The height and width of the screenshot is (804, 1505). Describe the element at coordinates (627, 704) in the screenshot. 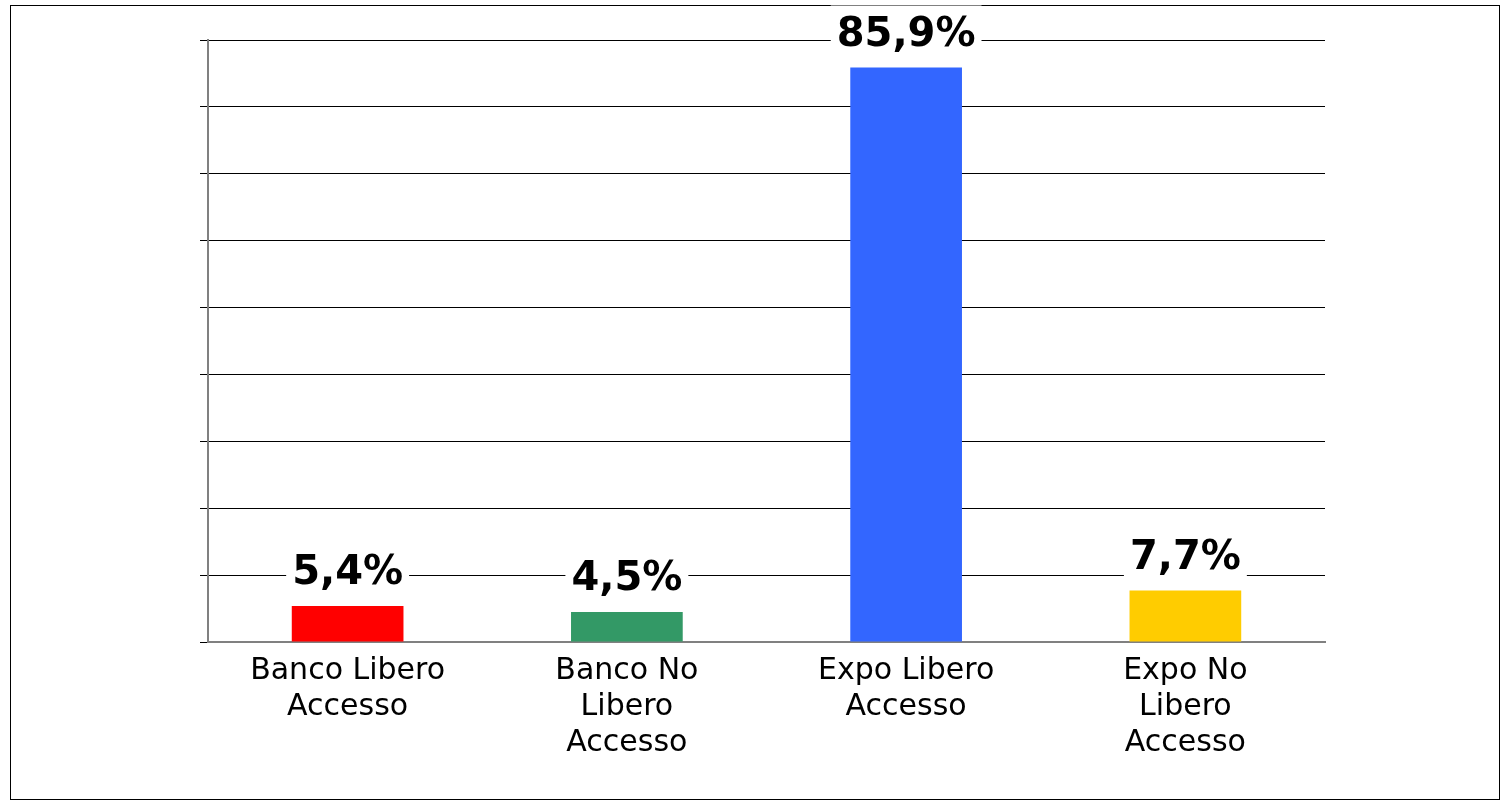

I see `x-tick-label: Banco No Libero Accesso` at that location.